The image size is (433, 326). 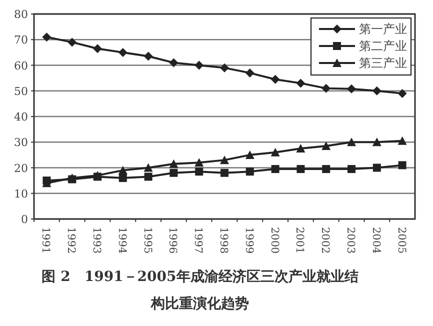 What do you see at coordinates (401, 240) in the screenshot?
I see `x-tick-label: 2005` at bounding box center [401, 240].